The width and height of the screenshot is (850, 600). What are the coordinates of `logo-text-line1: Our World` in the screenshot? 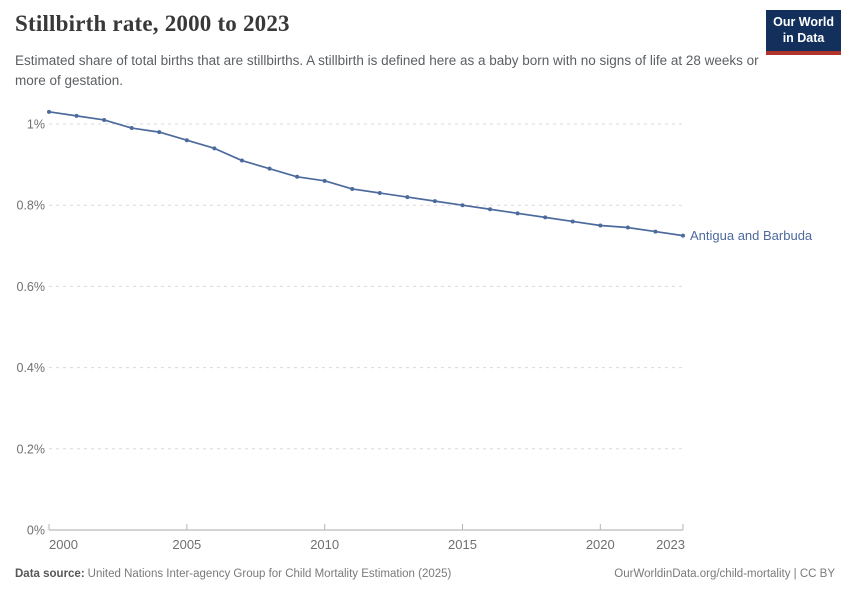 It's located at (803, 22).